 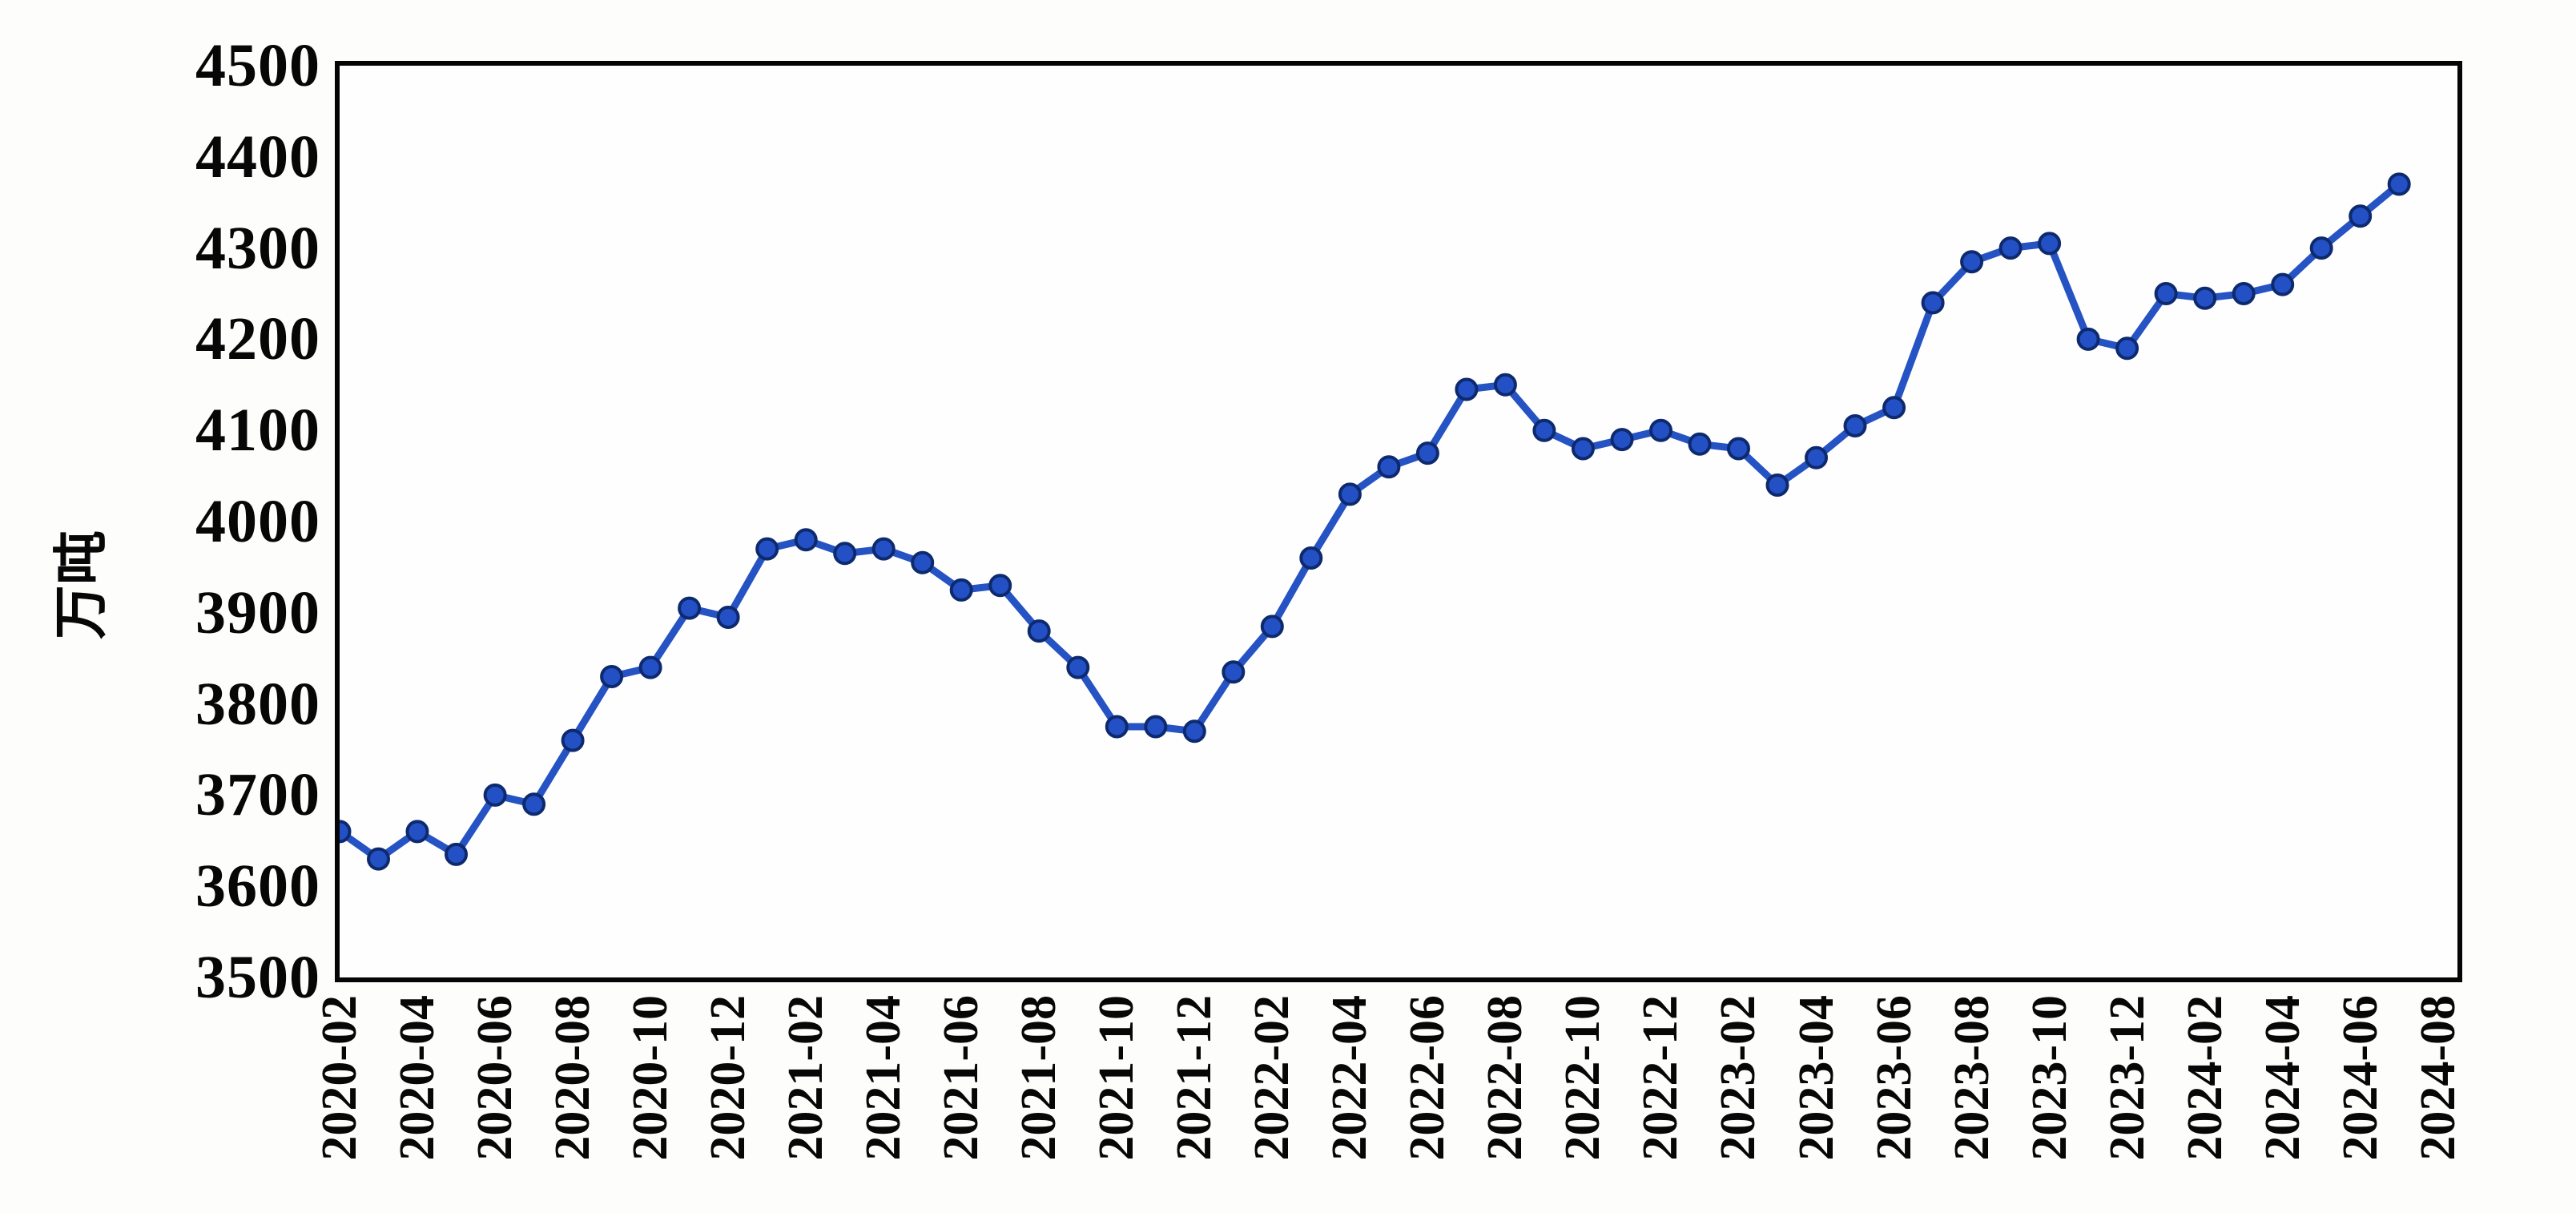 I want to click on x-tick-label: 2022-04, so click(x=1350, y=1078).